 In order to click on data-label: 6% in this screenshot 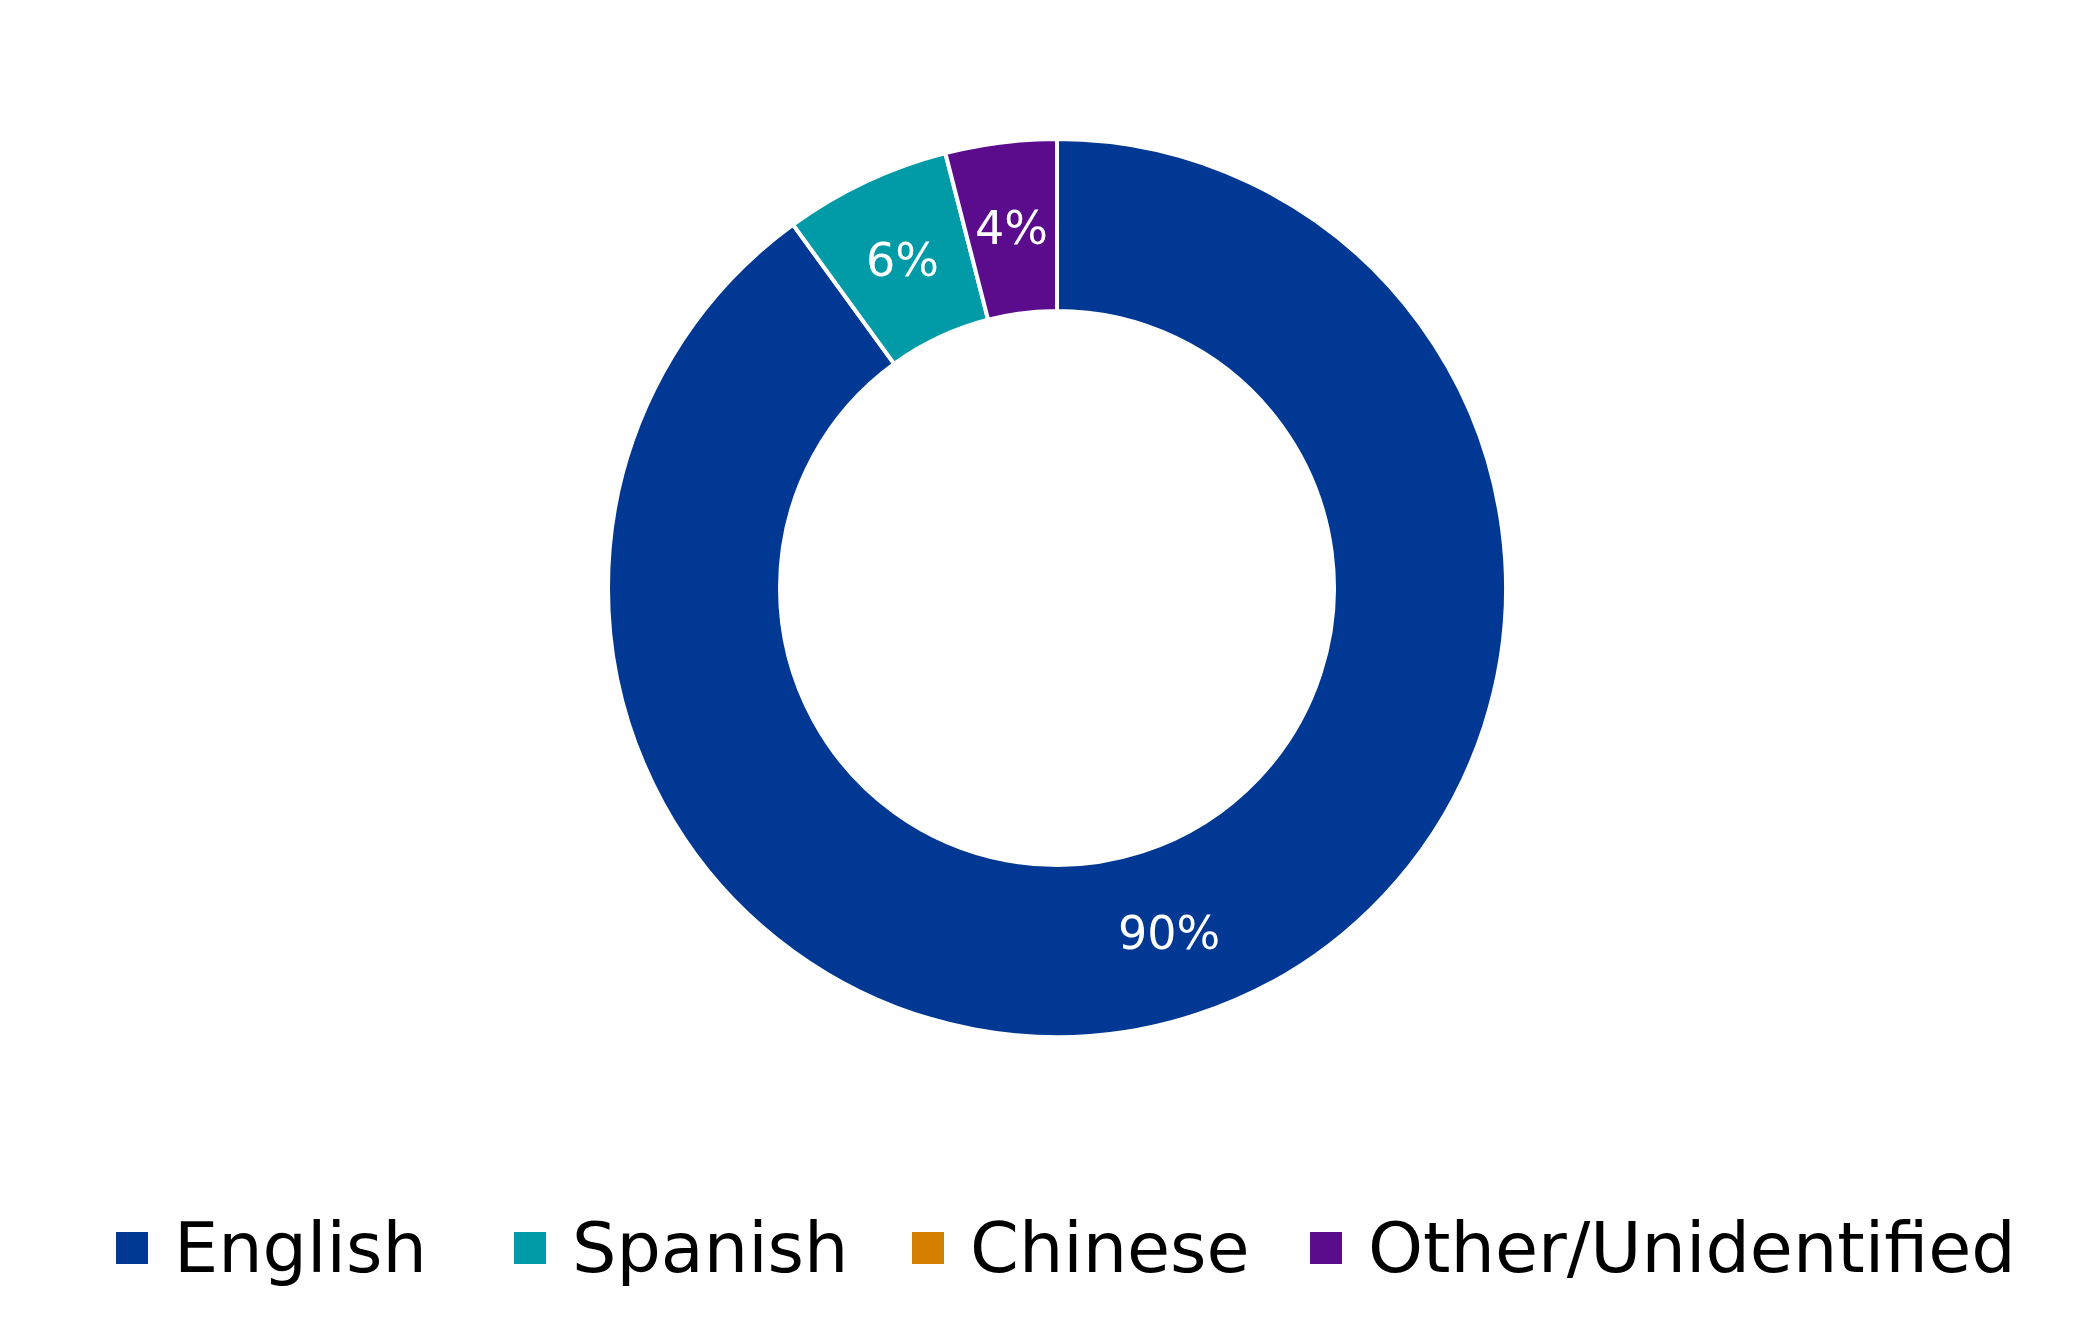, I will do `click(902, 259)`.